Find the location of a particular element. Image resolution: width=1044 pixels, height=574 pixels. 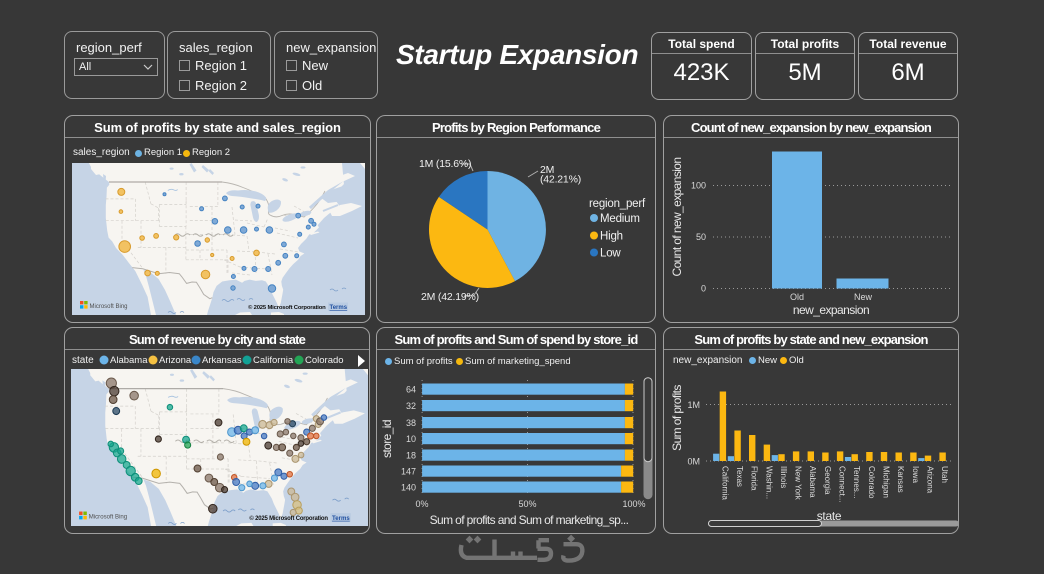

svg-text: 50 is located at coordinates (701, 237).